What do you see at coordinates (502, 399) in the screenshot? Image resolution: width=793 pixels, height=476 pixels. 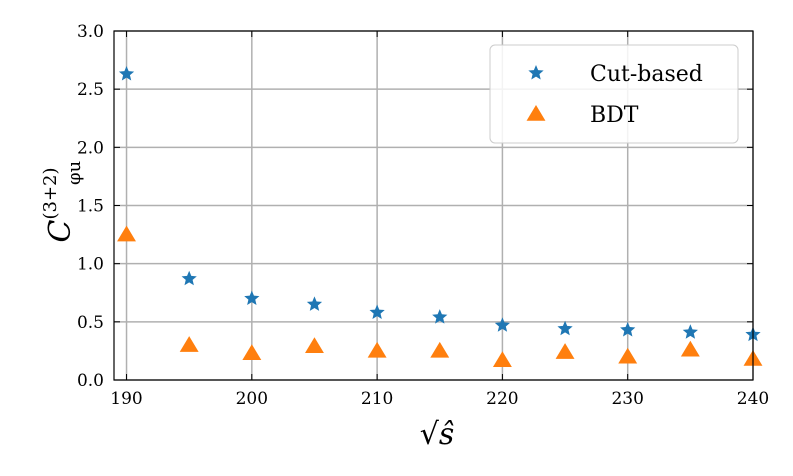 I see `x-tick-label: 220` at bounding box center [502, 399].